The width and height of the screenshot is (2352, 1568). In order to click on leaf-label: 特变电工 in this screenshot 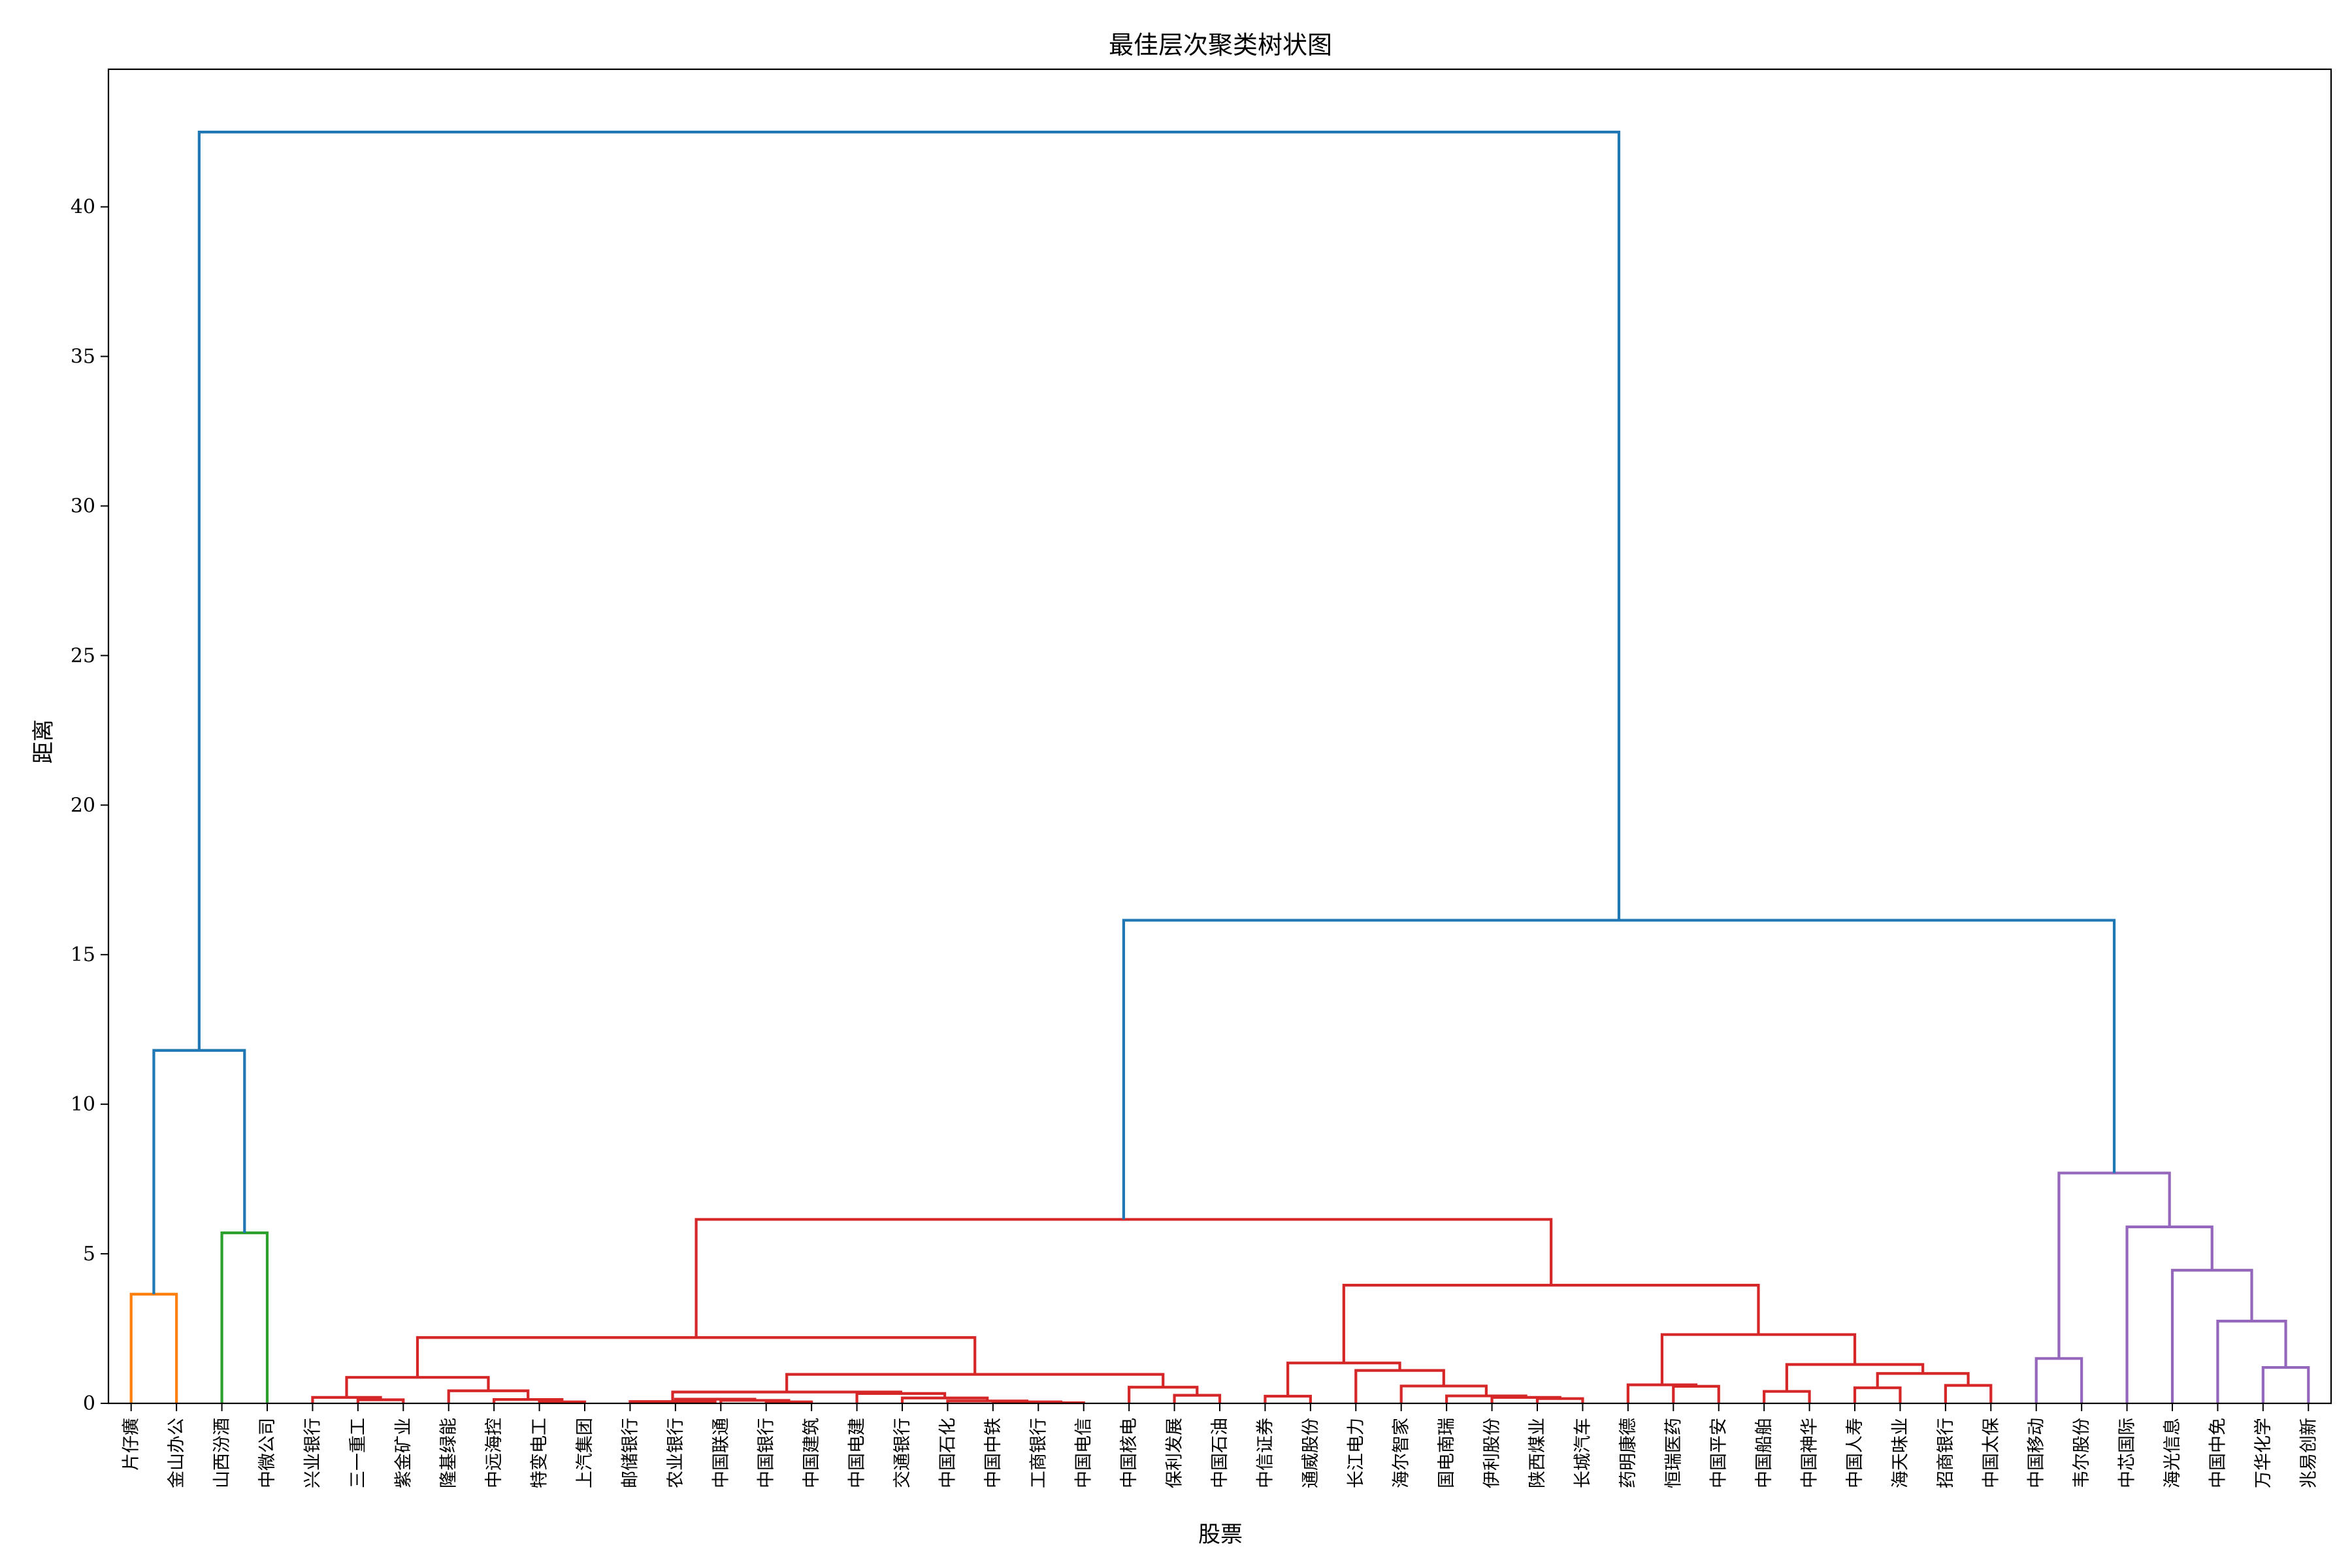, I will do `click(540, 1453)`.